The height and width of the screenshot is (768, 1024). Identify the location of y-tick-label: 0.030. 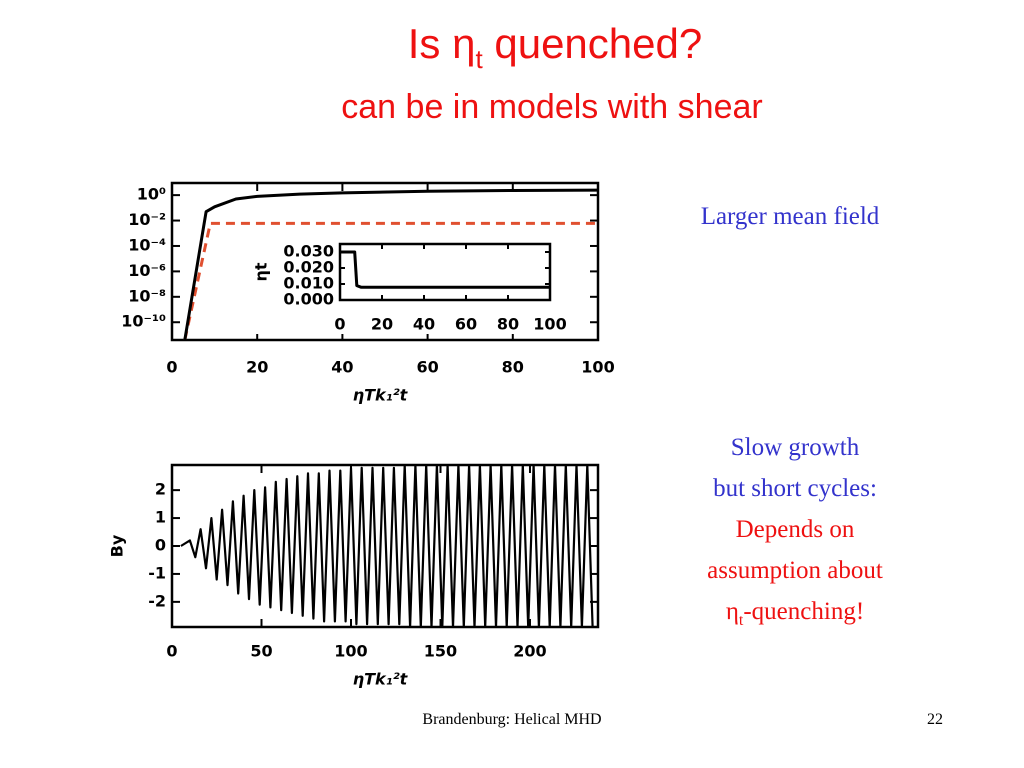
(308, 251).